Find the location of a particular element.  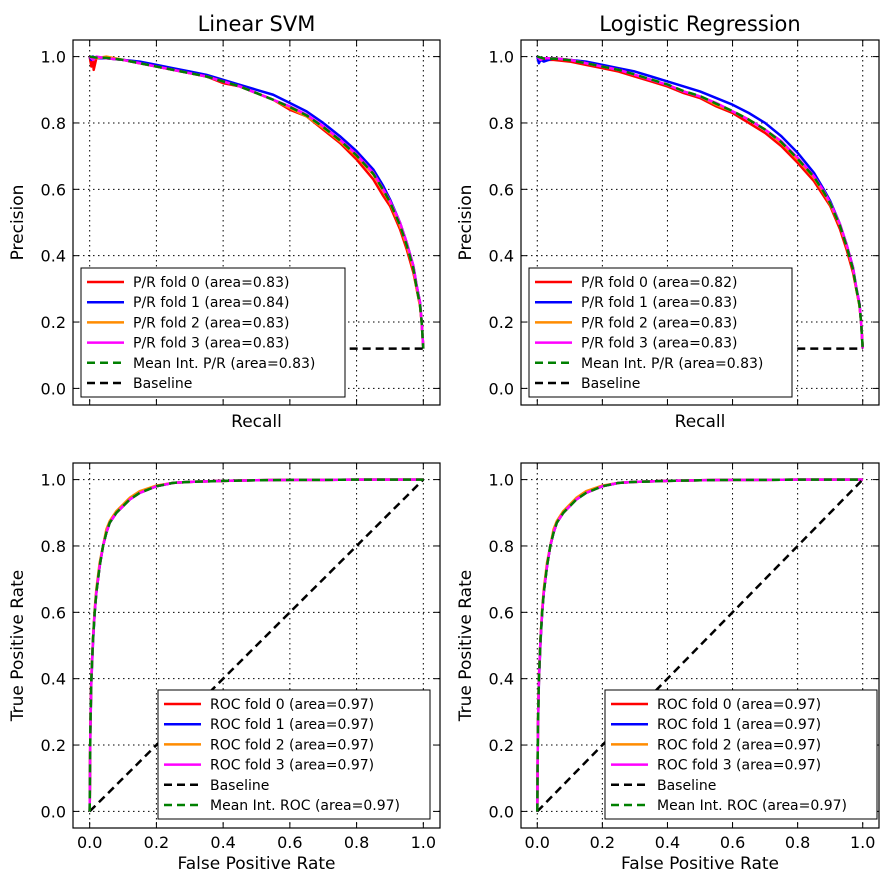

legend-label: P/R fold 1 (area=0.83) is located at coordinates (659, 303).